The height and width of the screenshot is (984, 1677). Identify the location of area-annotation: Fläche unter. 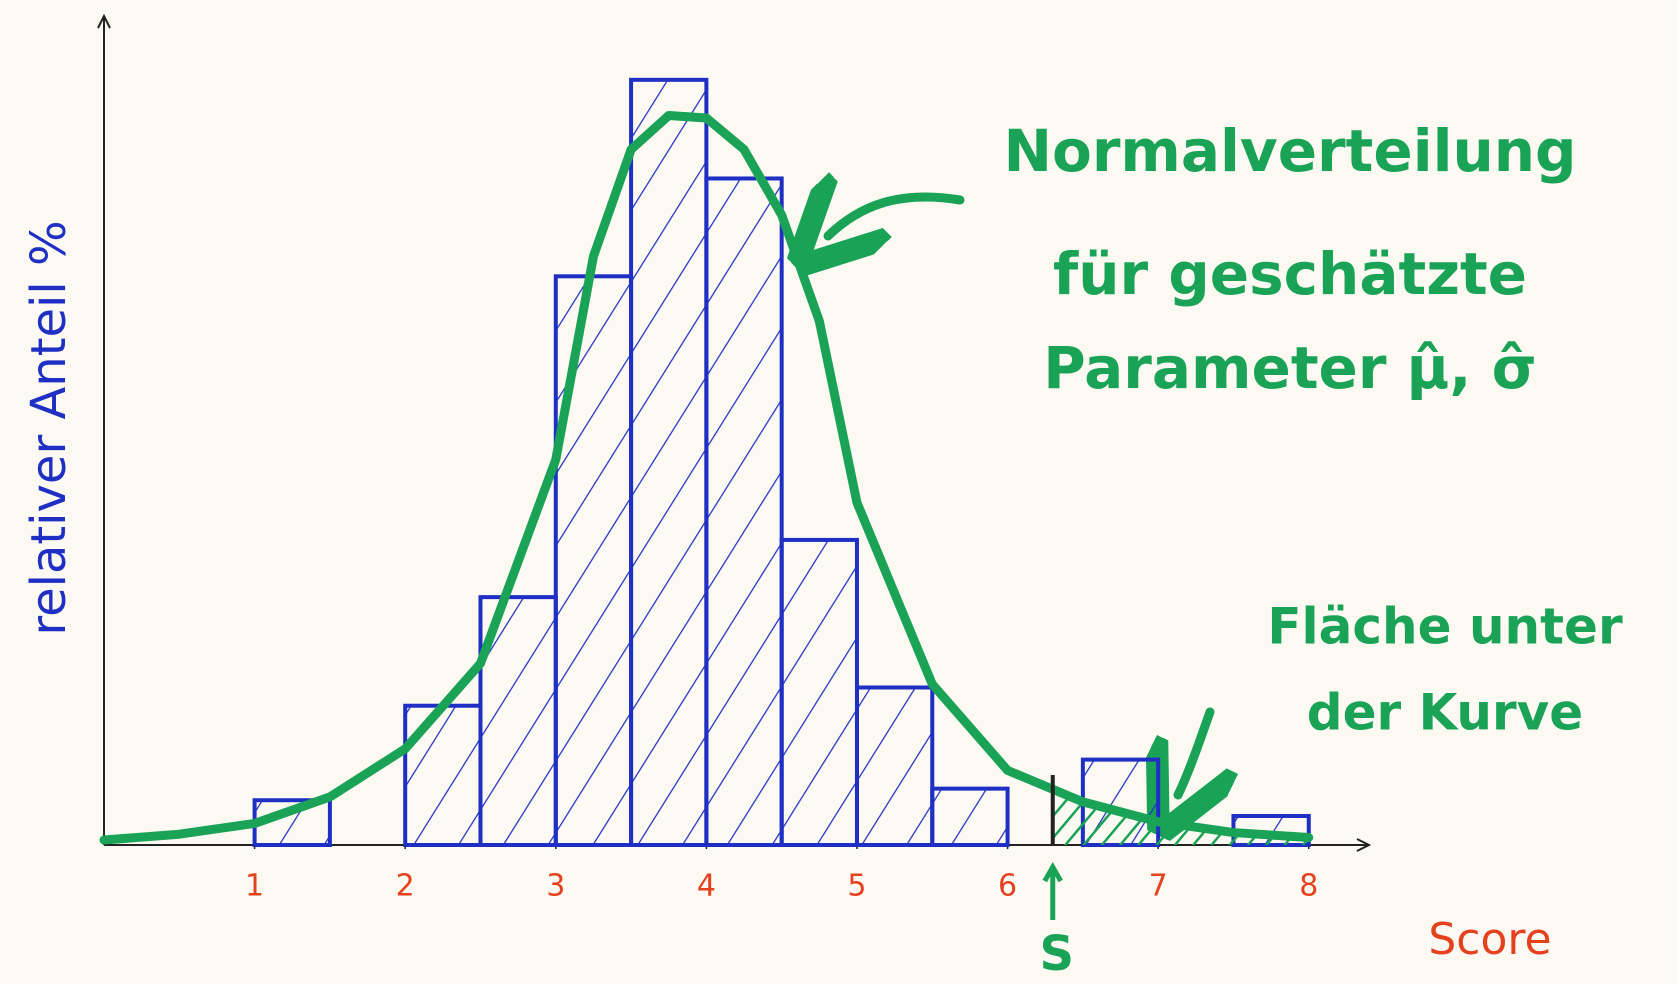
(1445, 627).